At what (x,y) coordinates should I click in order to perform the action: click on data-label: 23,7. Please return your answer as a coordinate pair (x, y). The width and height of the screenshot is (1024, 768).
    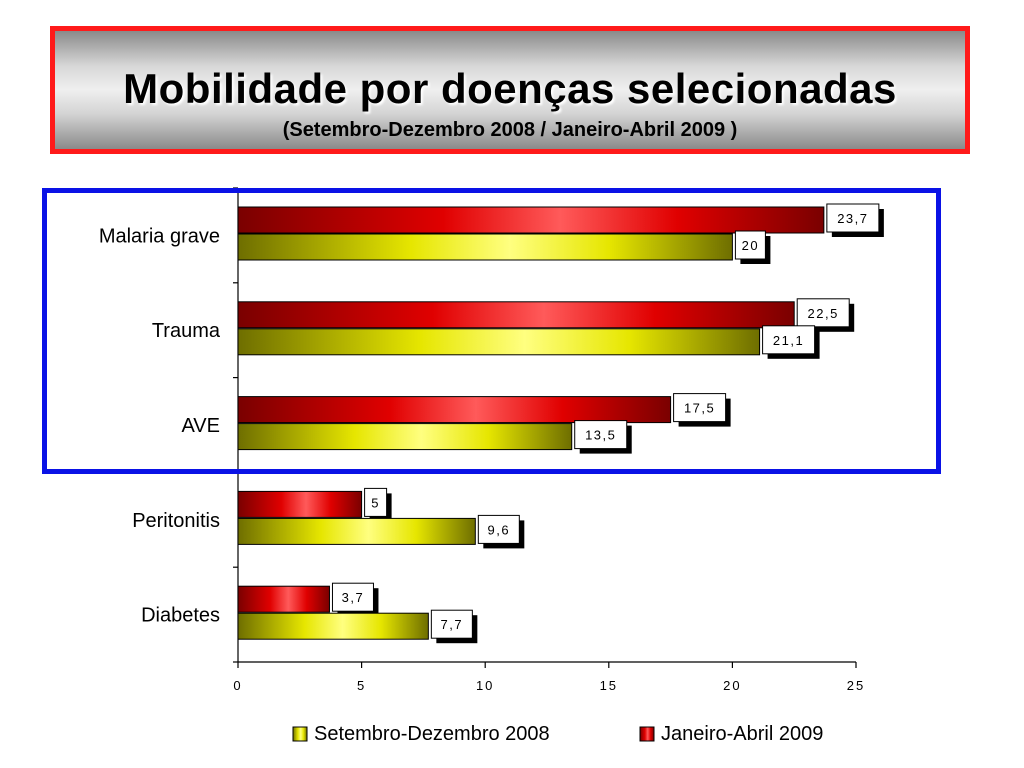
    Looking at the image, I should click on (852, 218).